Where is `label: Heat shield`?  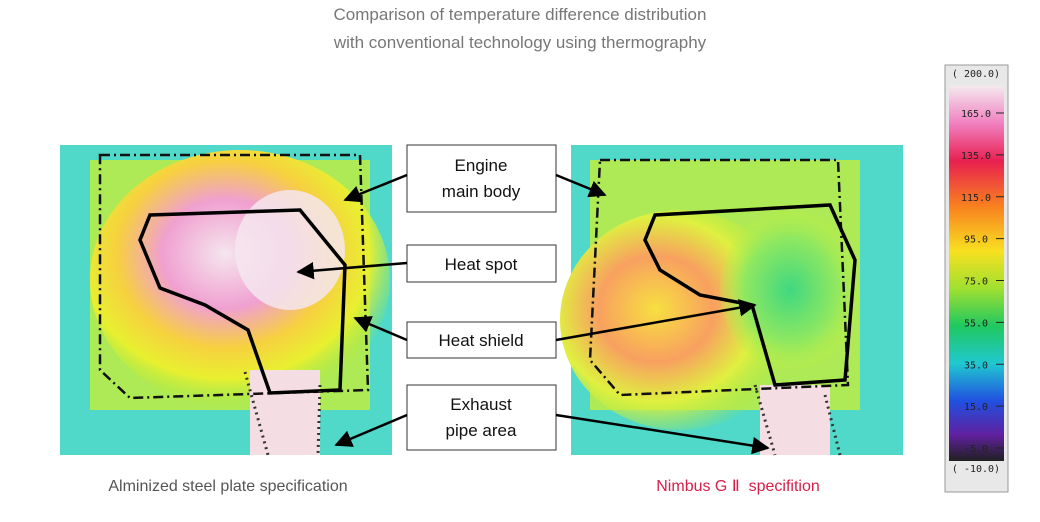
label: Heat shield is located at coordinates (480, 340).